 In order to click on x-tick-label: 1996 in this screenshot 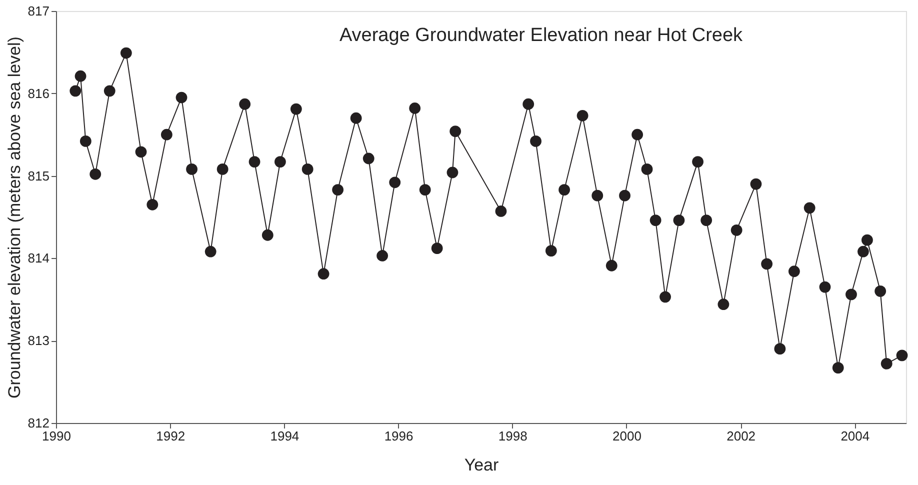, I will do `click(399, 436)`.